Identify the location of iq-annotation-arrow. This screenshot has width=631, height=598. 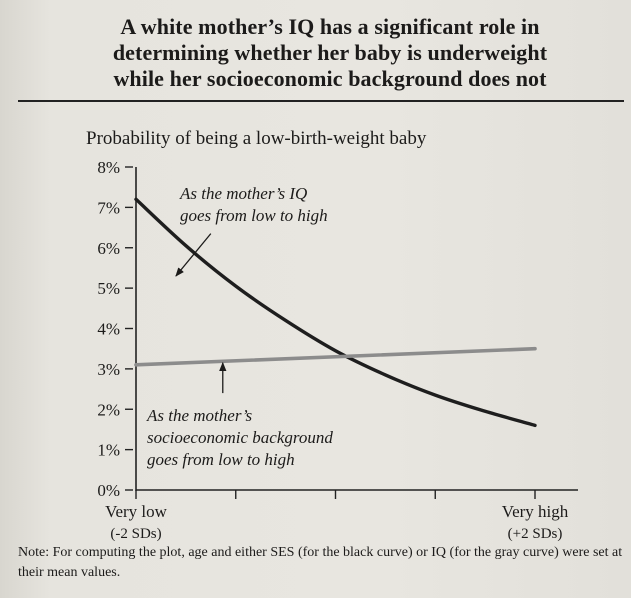
(193, 255).